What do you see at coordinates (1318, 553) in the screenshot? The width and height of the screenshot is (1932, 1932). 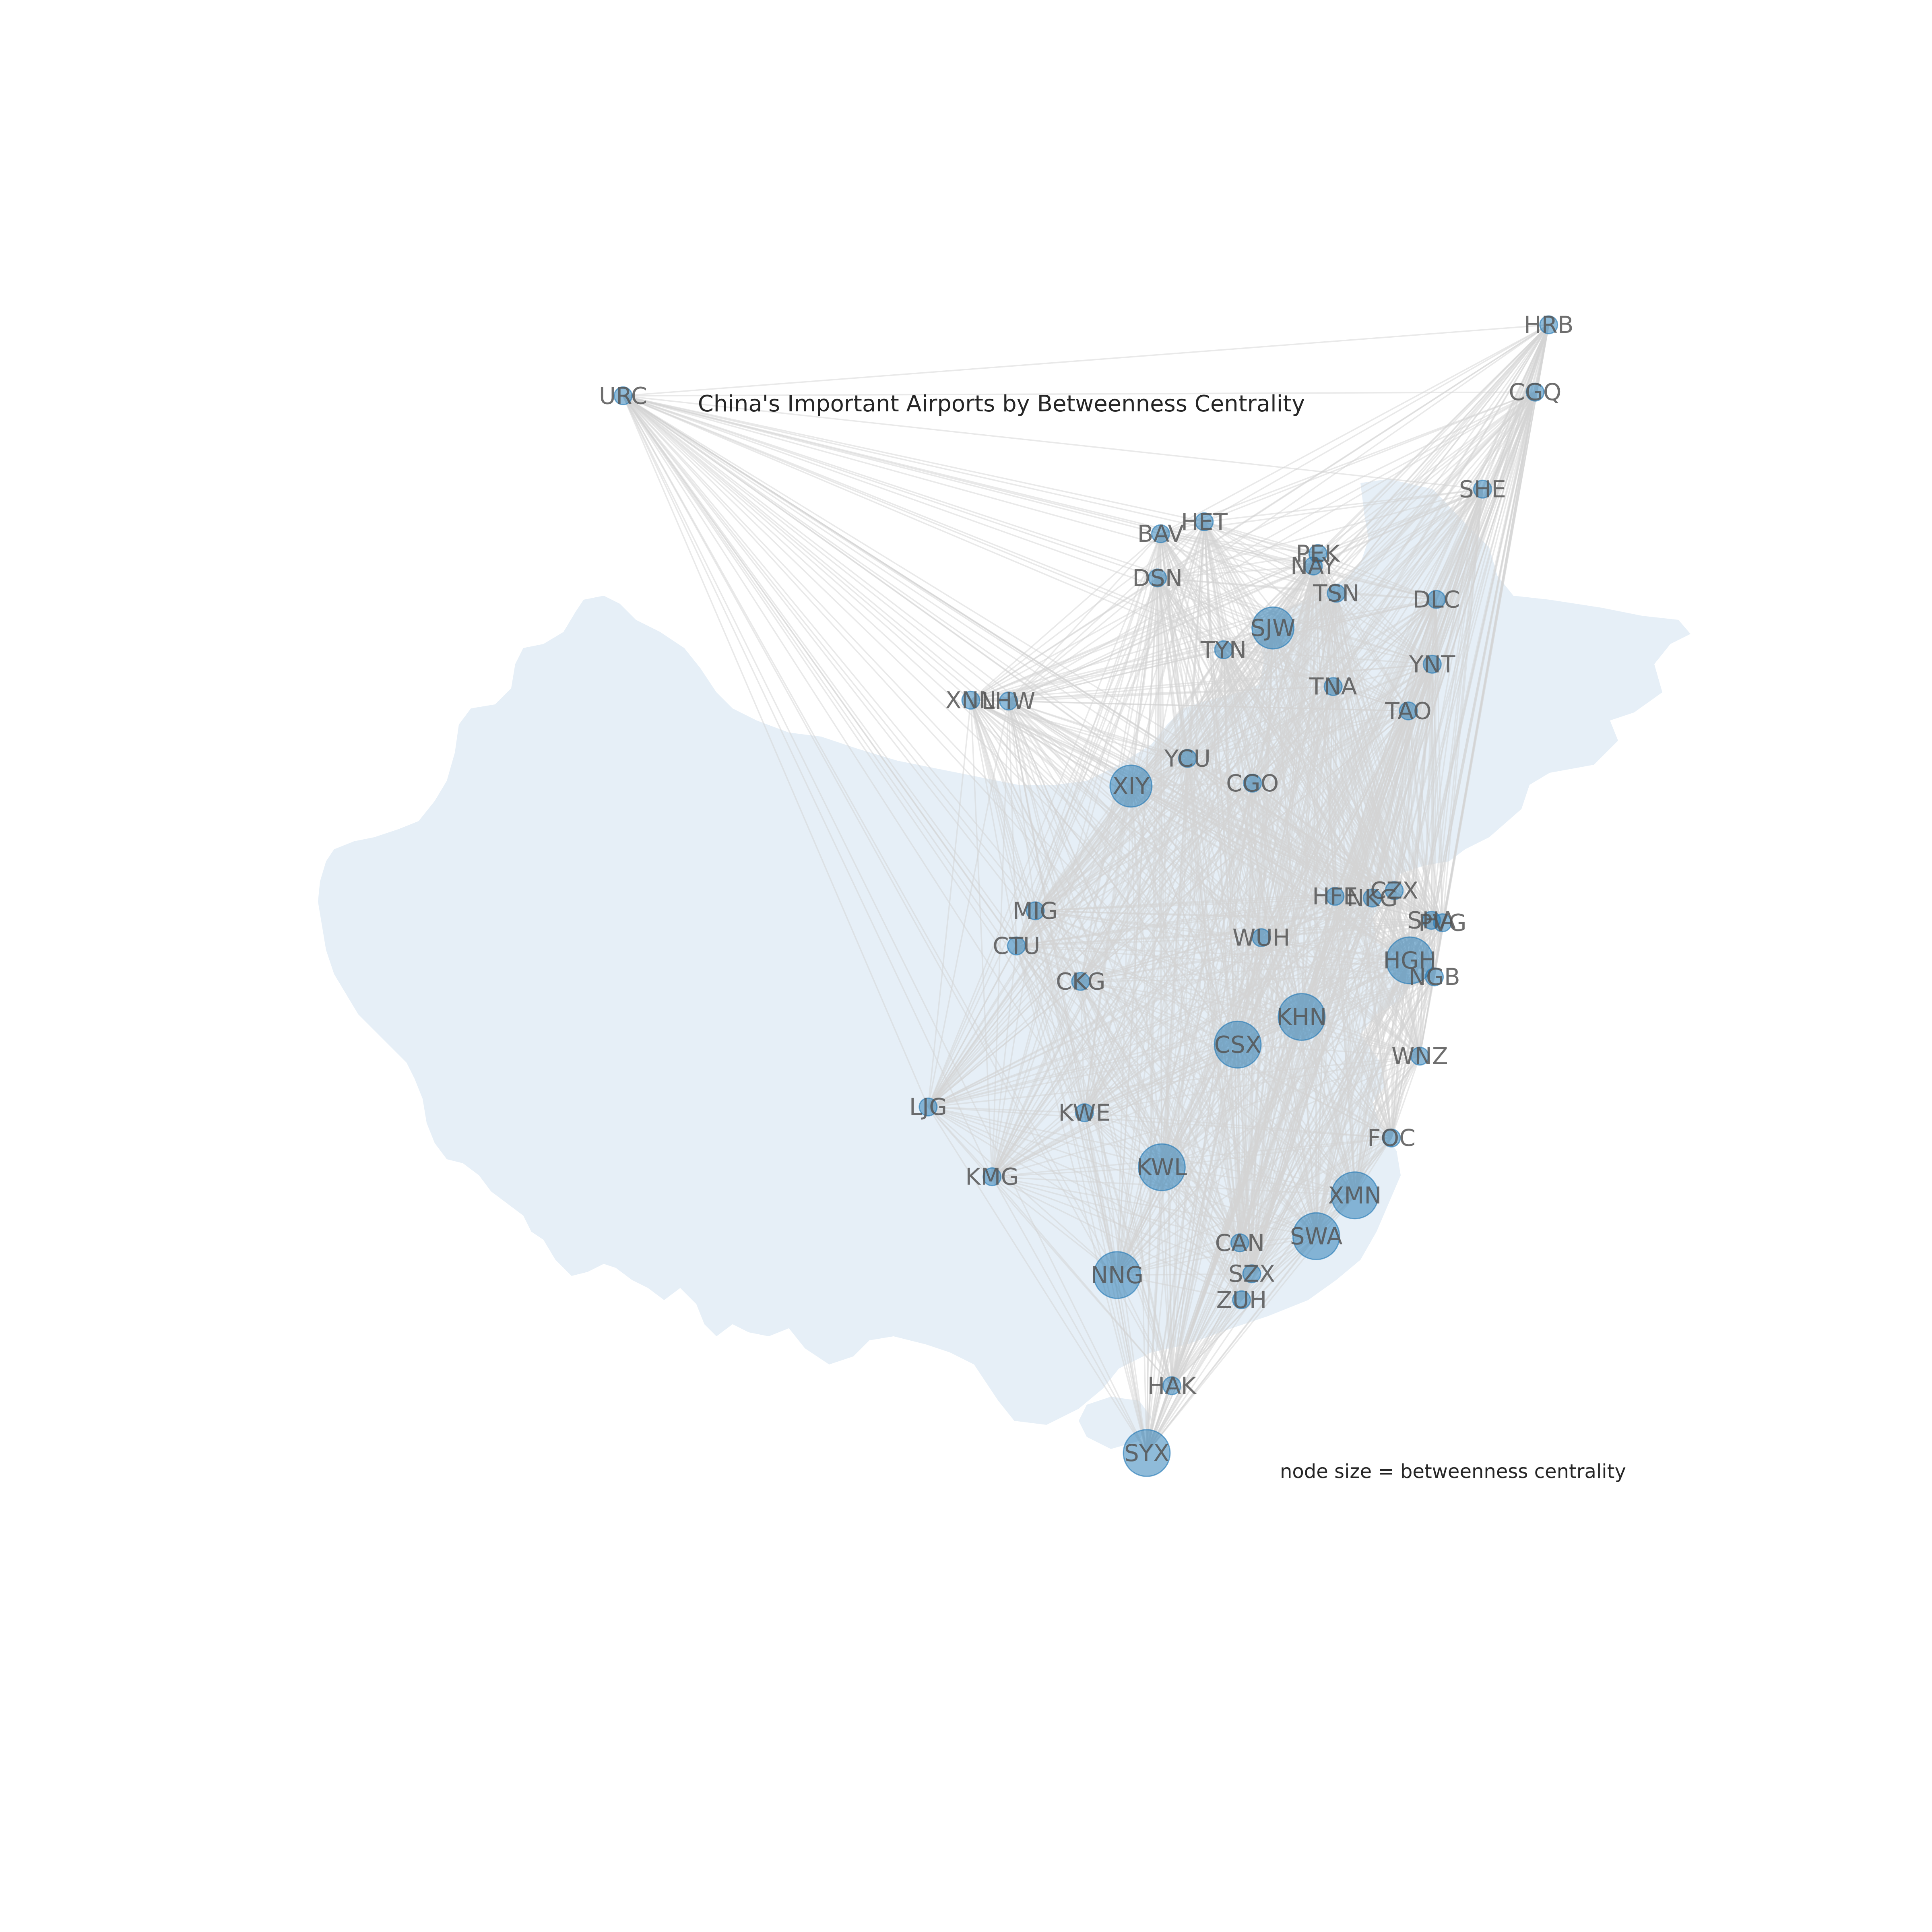 I see `airport-label-pek: PEK` at bounding box center [1318, 553].